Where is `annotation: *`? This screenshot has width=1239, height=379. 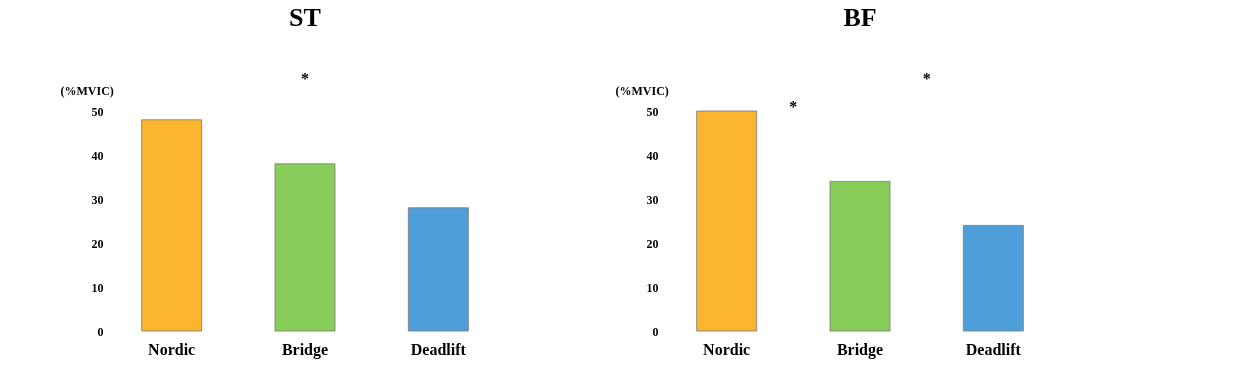 annotation: * is located at coordinates (793, 106).